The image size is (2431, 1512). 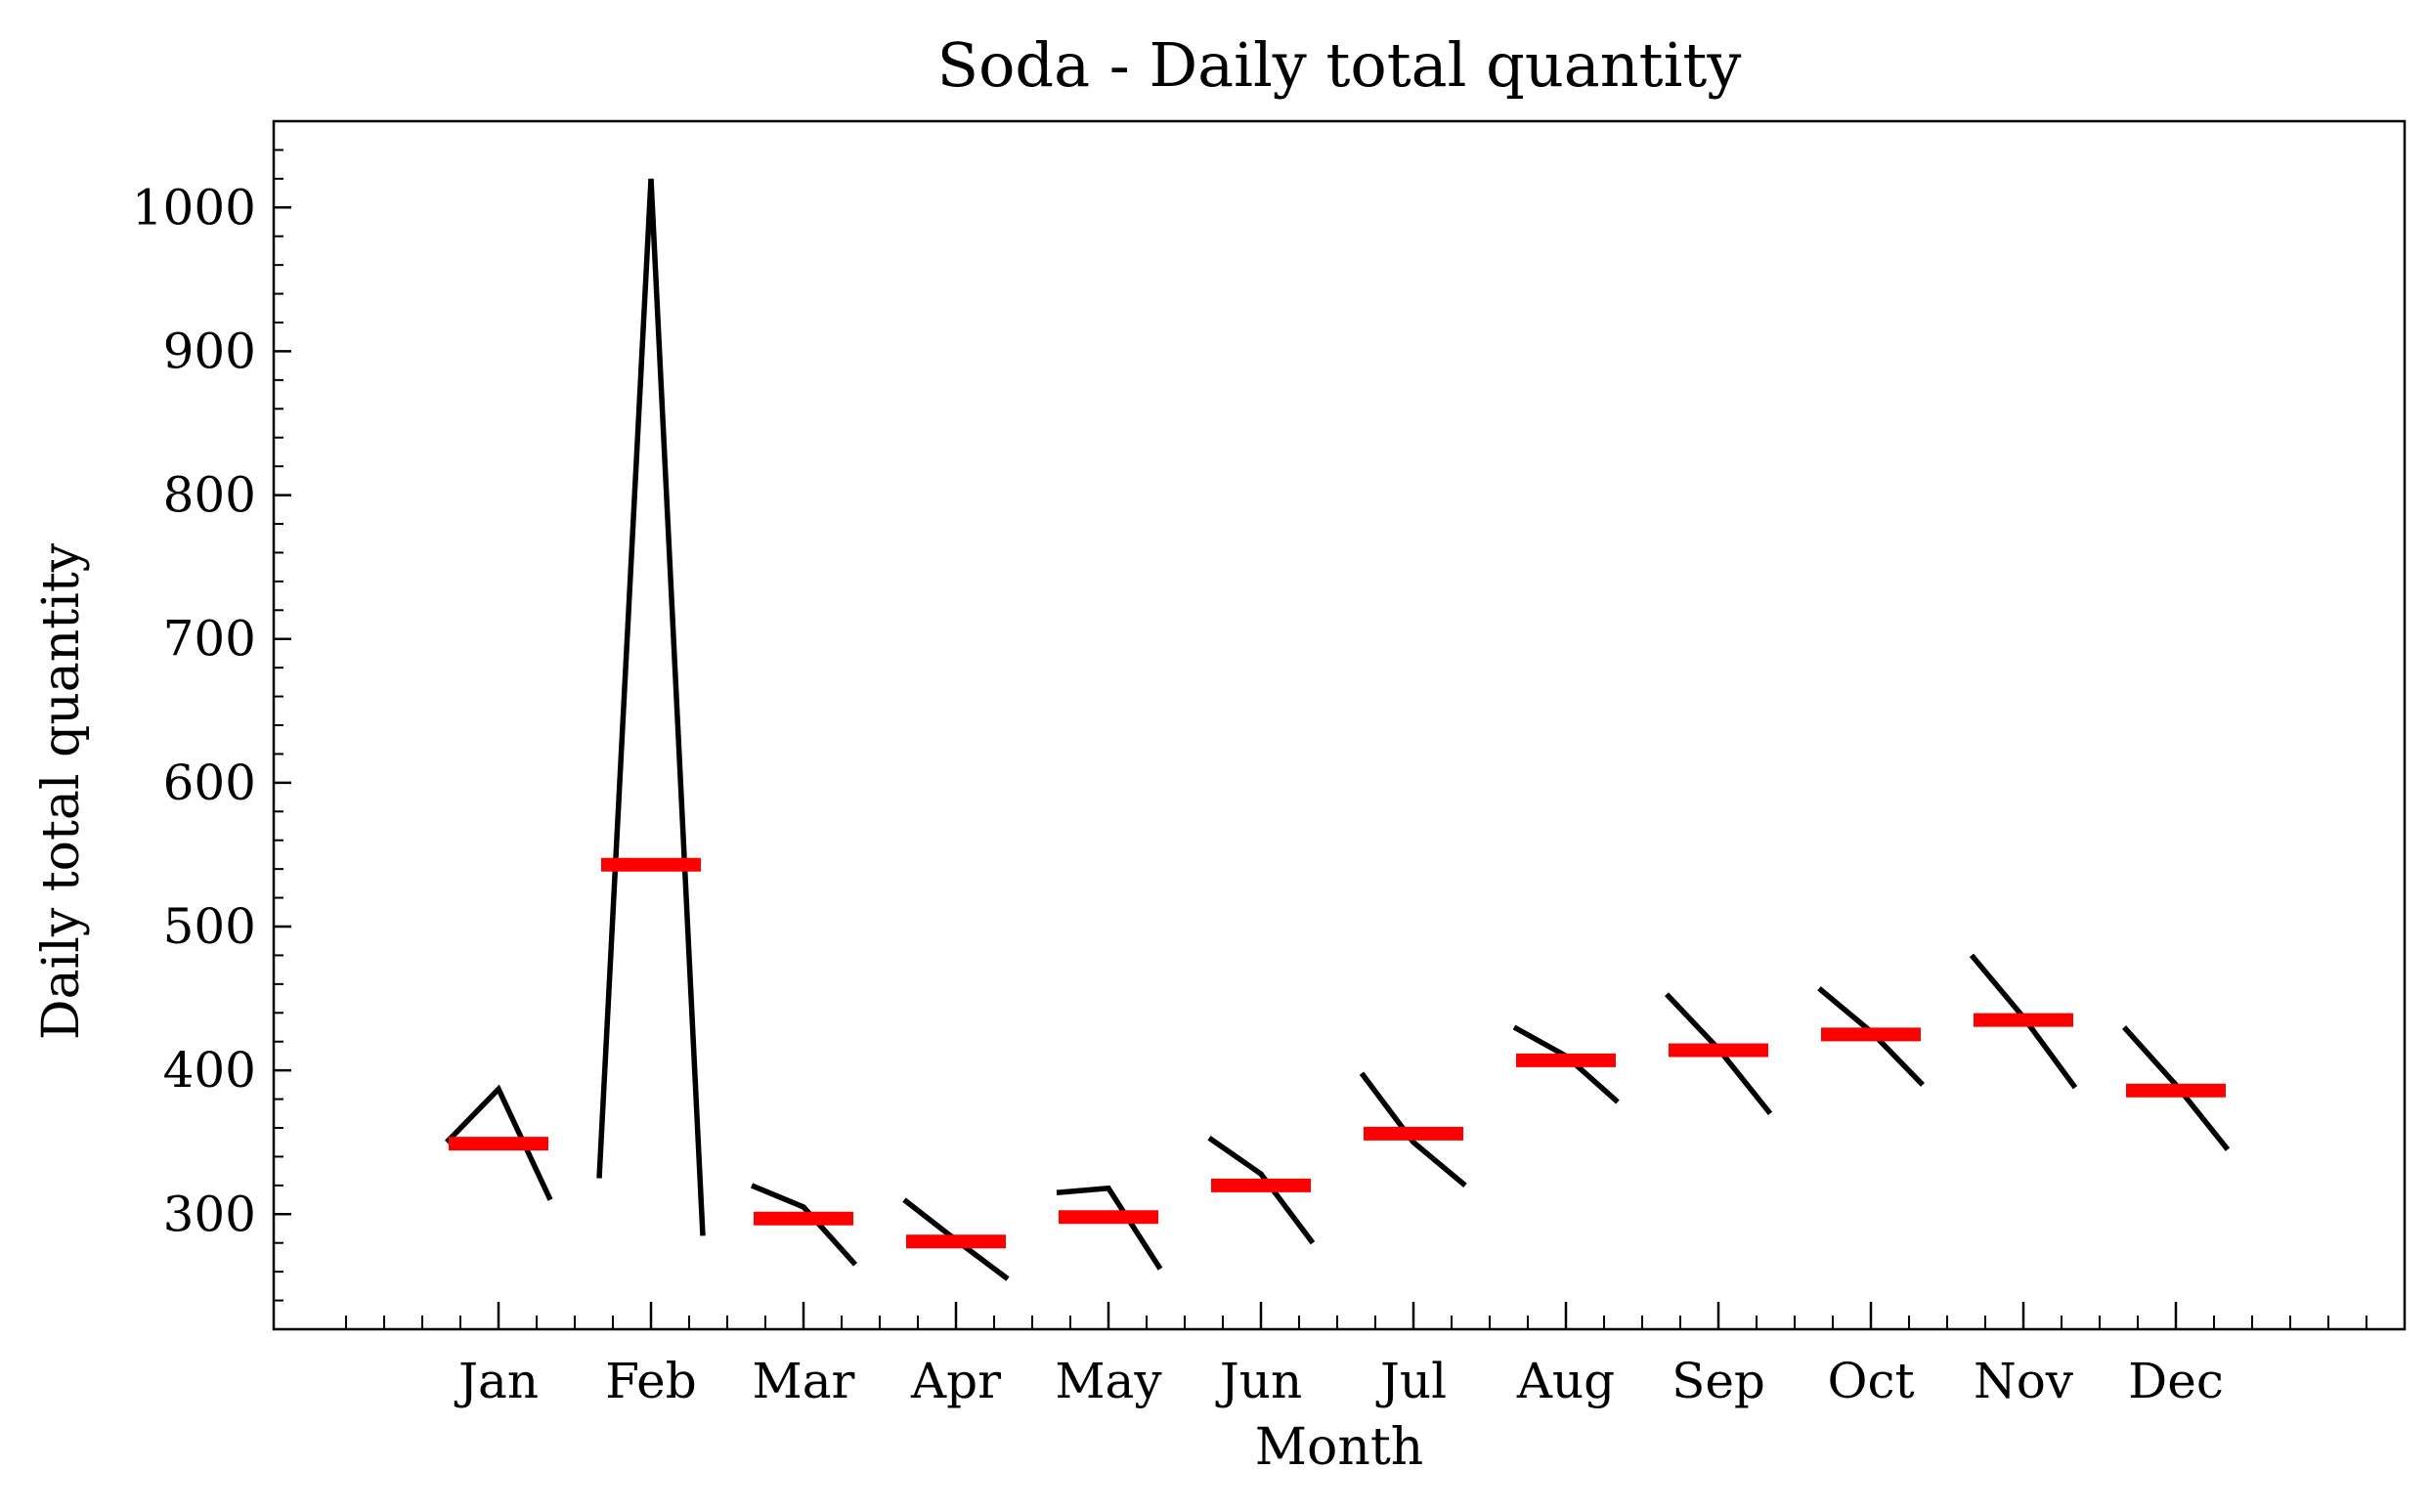 I want to click on y-axis-label: Daily total quantity, so click(x=61, y=791).